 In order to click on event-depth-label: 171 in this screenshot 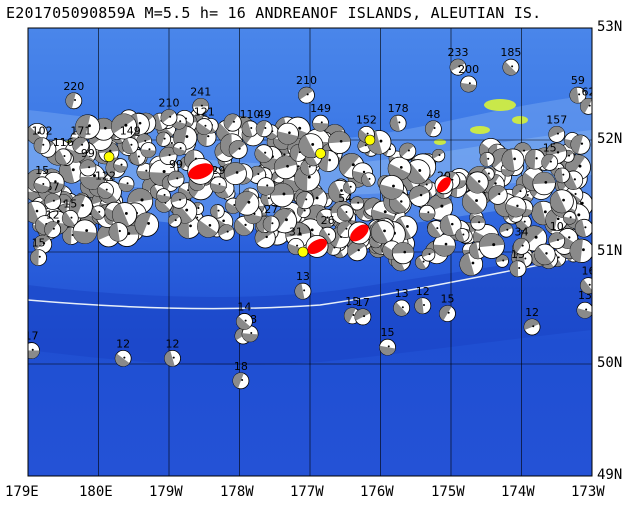, I will do `click(80, 131)`.